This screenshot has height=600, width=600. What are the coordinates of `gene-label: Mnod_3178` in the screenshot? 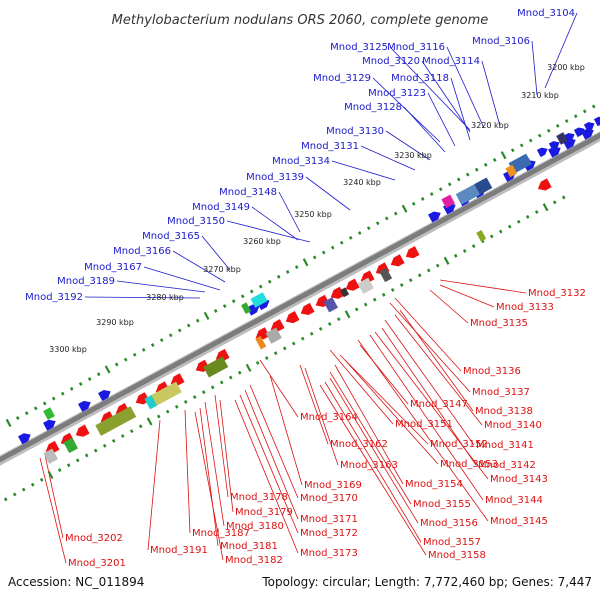 It's located at (259, 497).